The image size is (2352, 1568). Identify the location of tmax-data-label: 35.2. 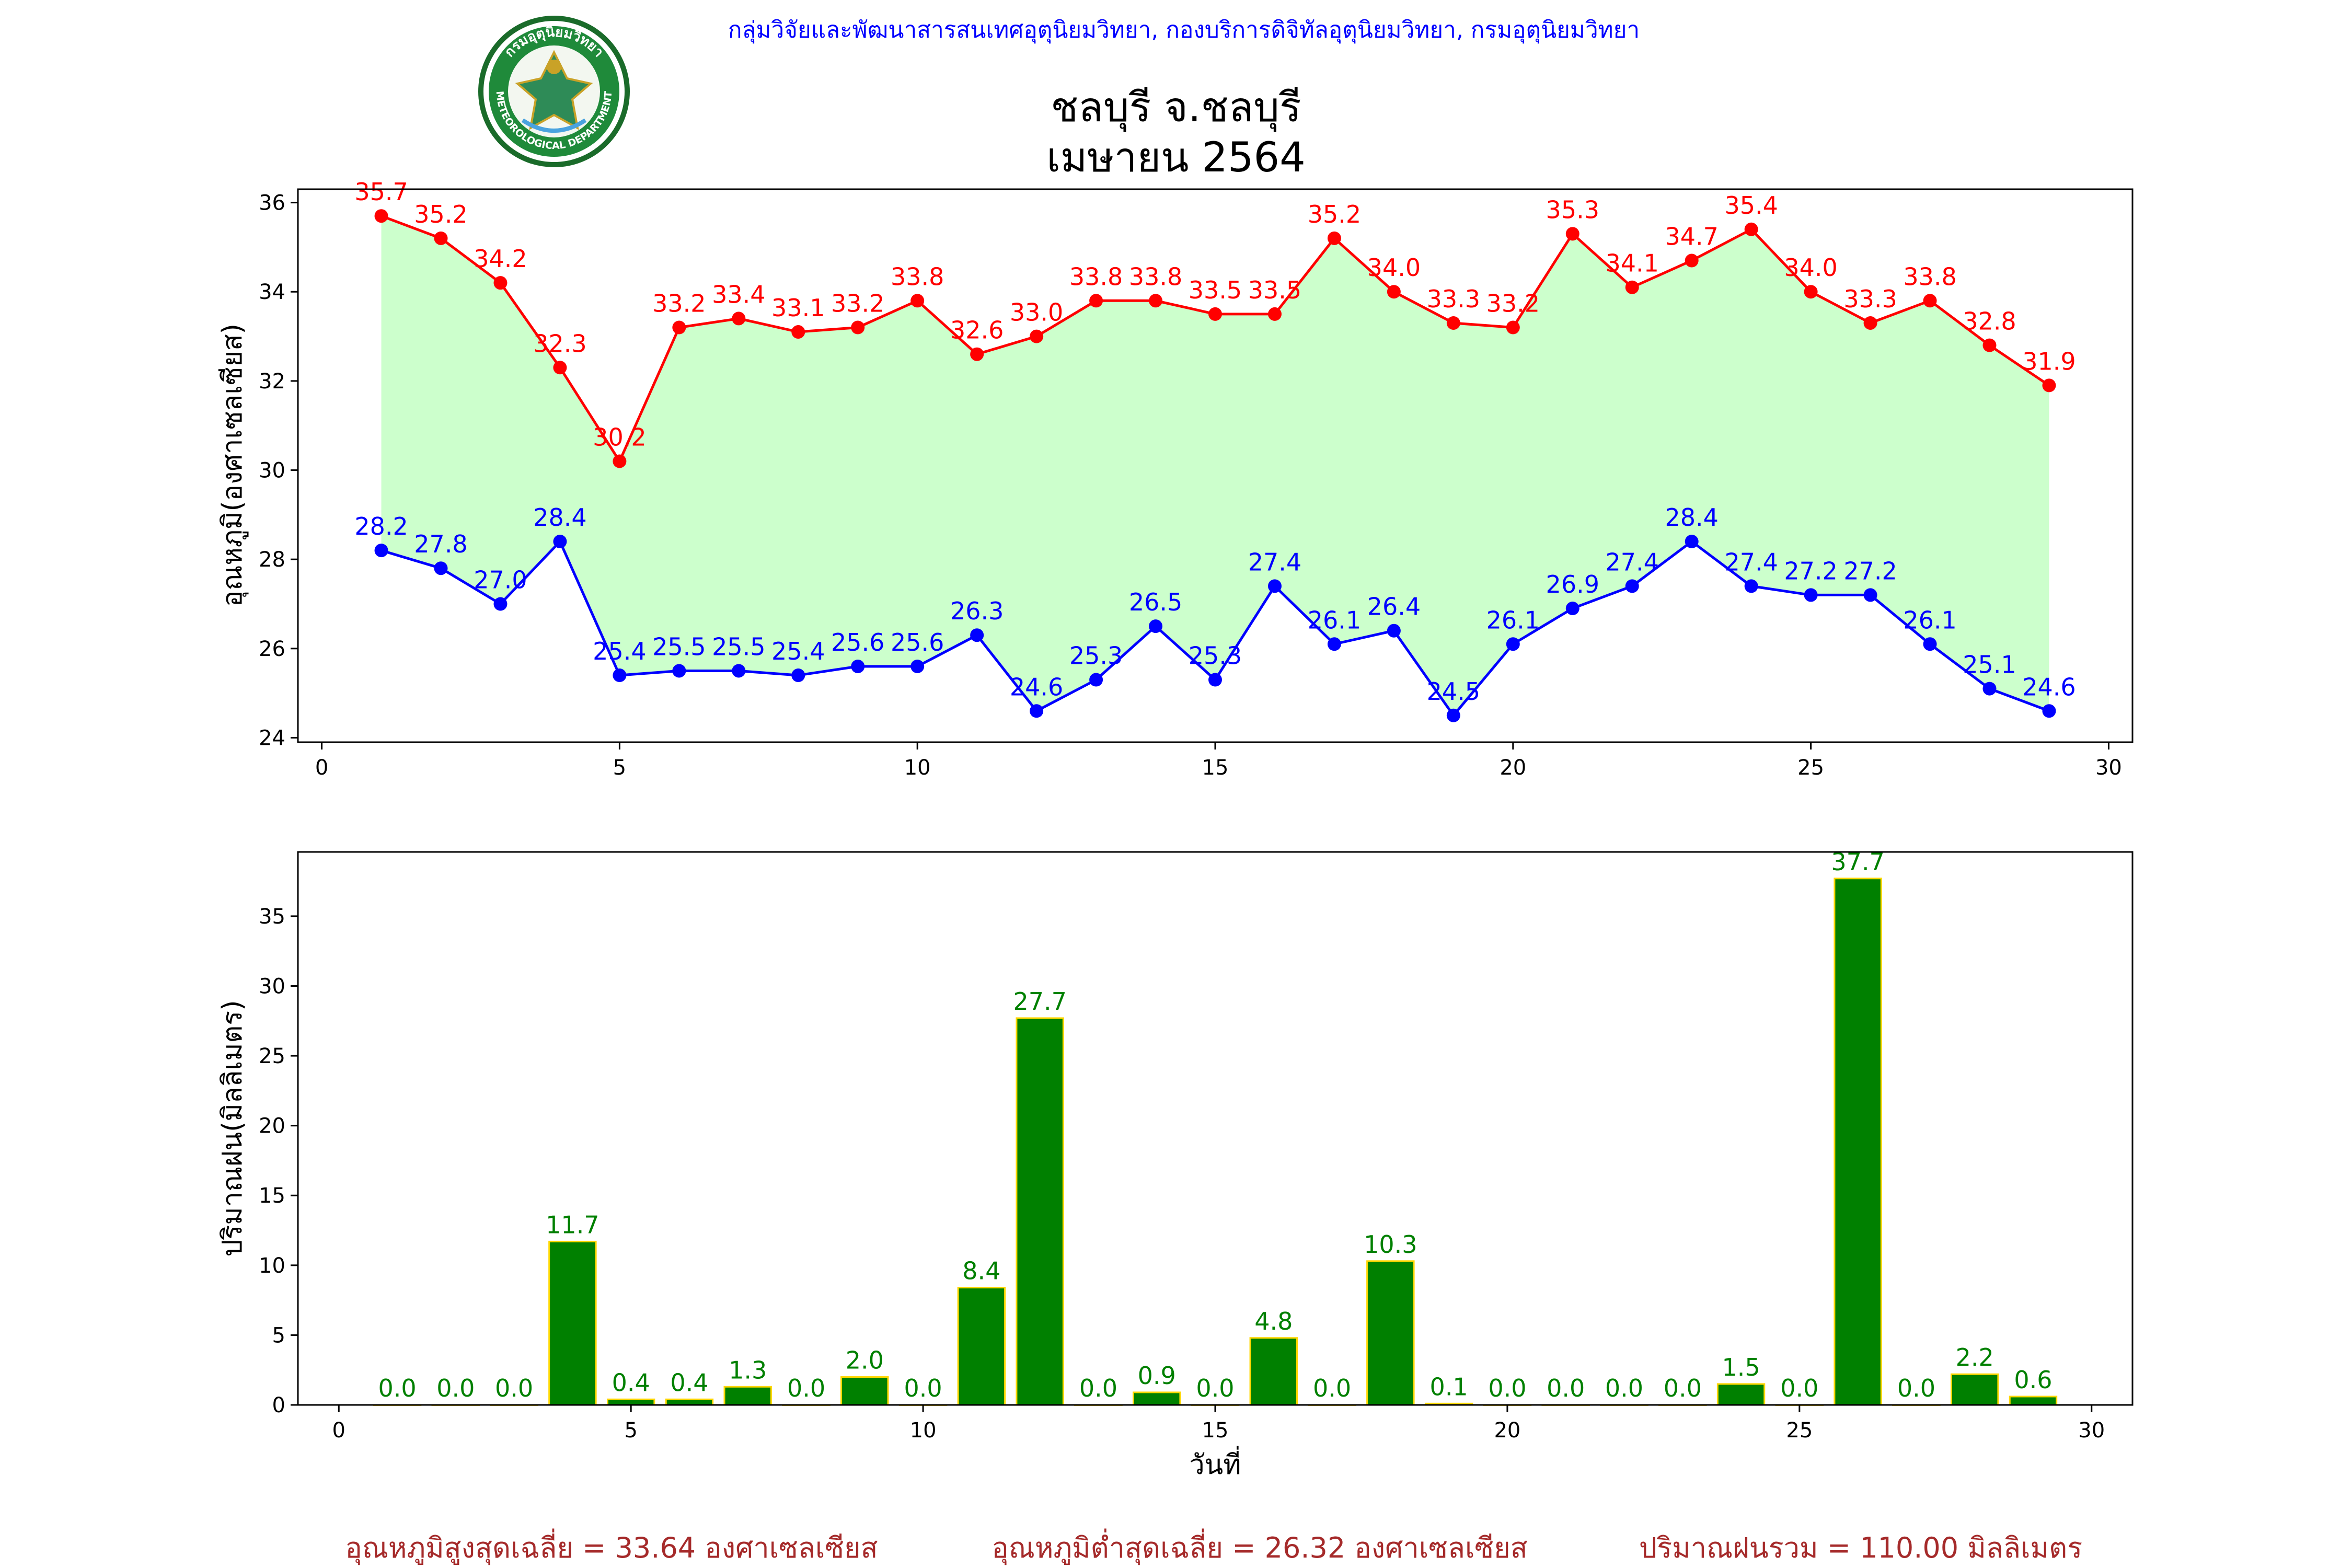
(1334, 214).